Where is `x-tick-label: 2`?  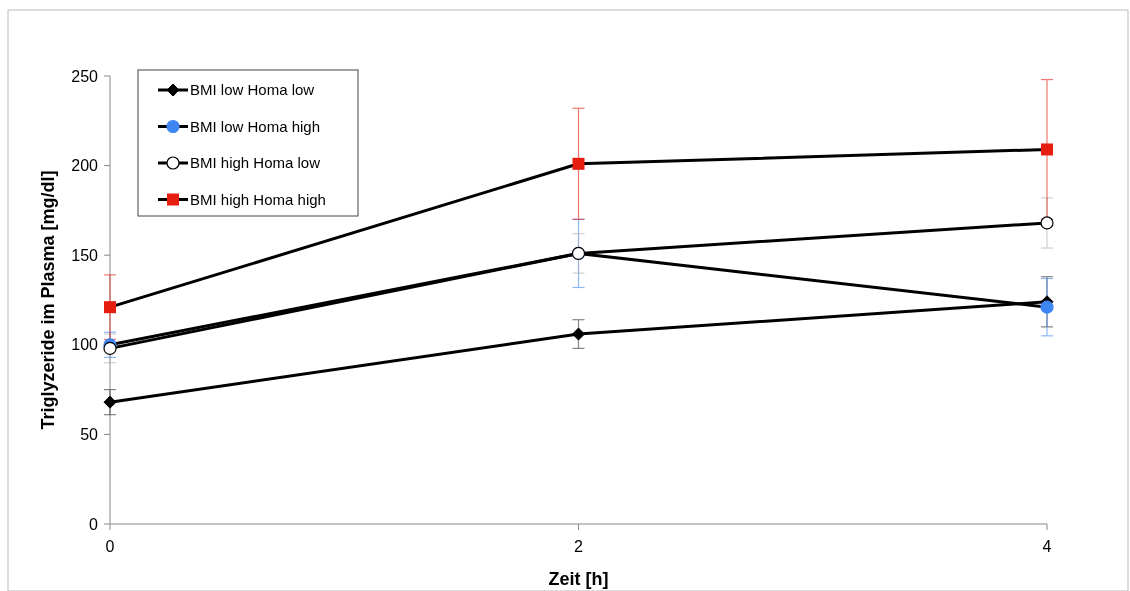
x-tick-label: 2 is located at coordinates (579, 546).